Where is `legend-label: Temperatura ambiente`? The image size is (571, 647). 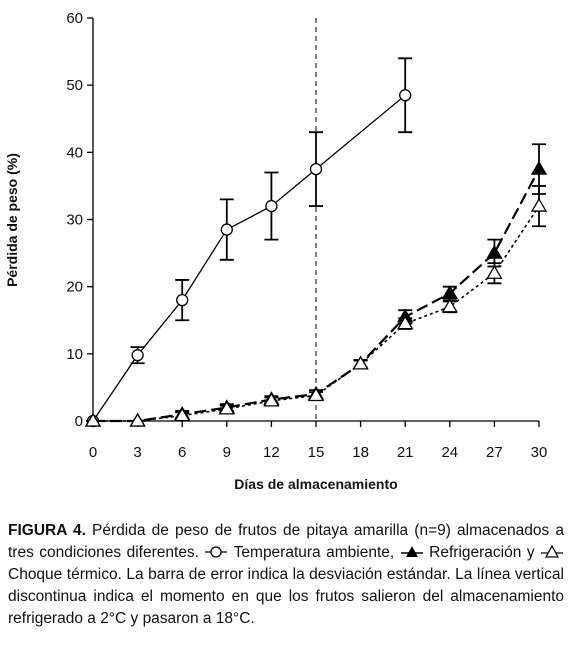
legend-label: Temperatura ambiente is located at coordinates (311, 552).